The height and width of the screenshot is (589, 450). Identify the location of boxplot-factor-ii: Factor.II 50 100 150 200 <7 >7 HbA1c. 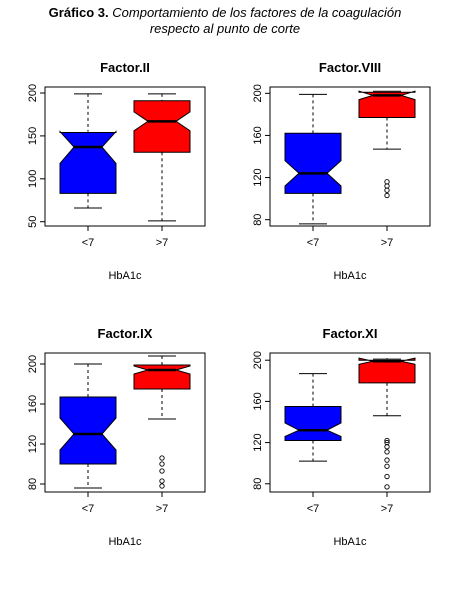
(116, 171).